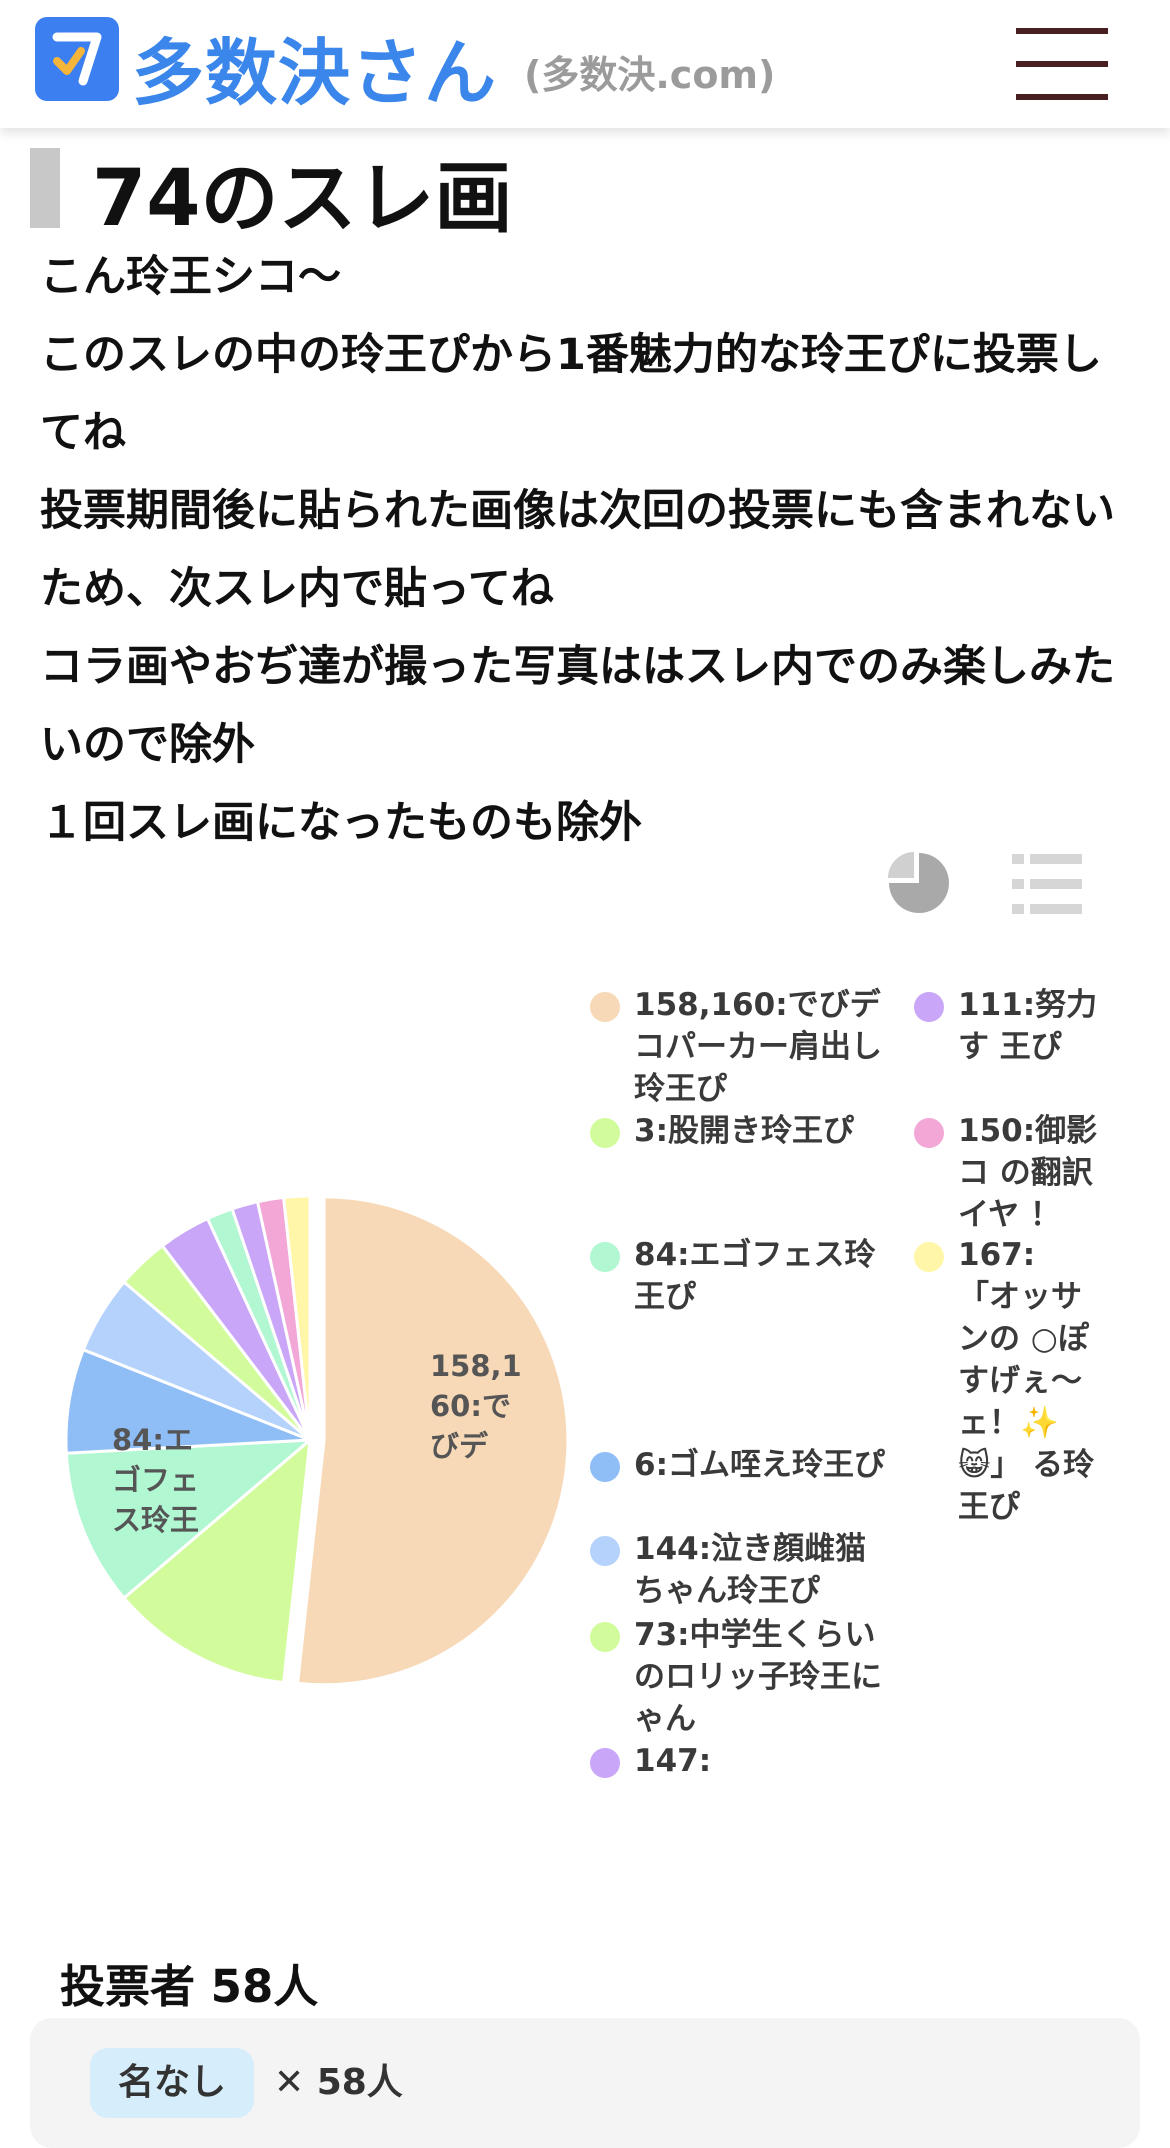 The width and height of the screenshot is (1170, 2148). I want to click on slice-label-158: 158,1 60:で びデ, so click(476, 1406).